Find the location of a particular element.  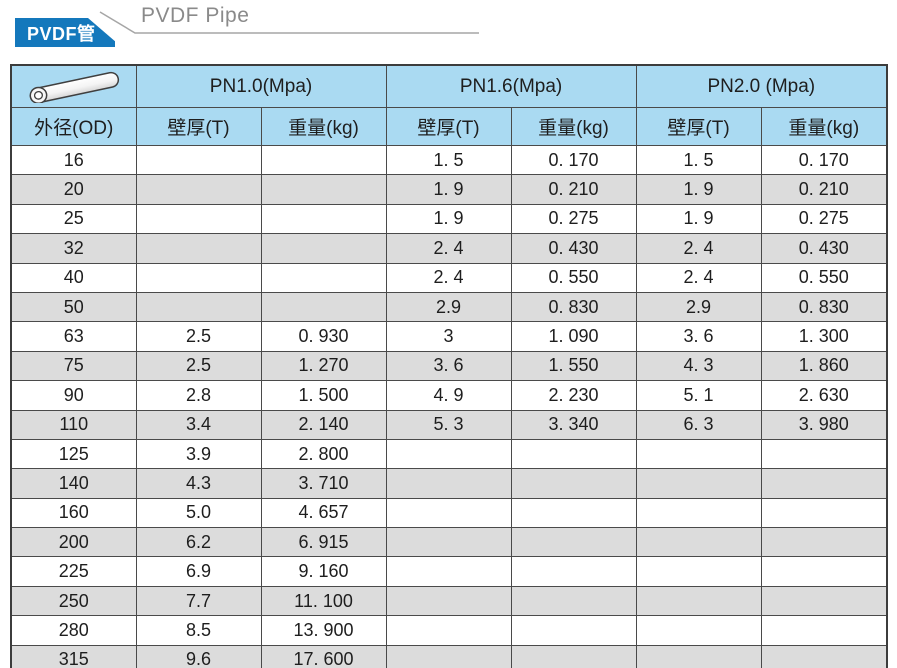

value-cell: 2.5 is located at coordinates (198, 366).